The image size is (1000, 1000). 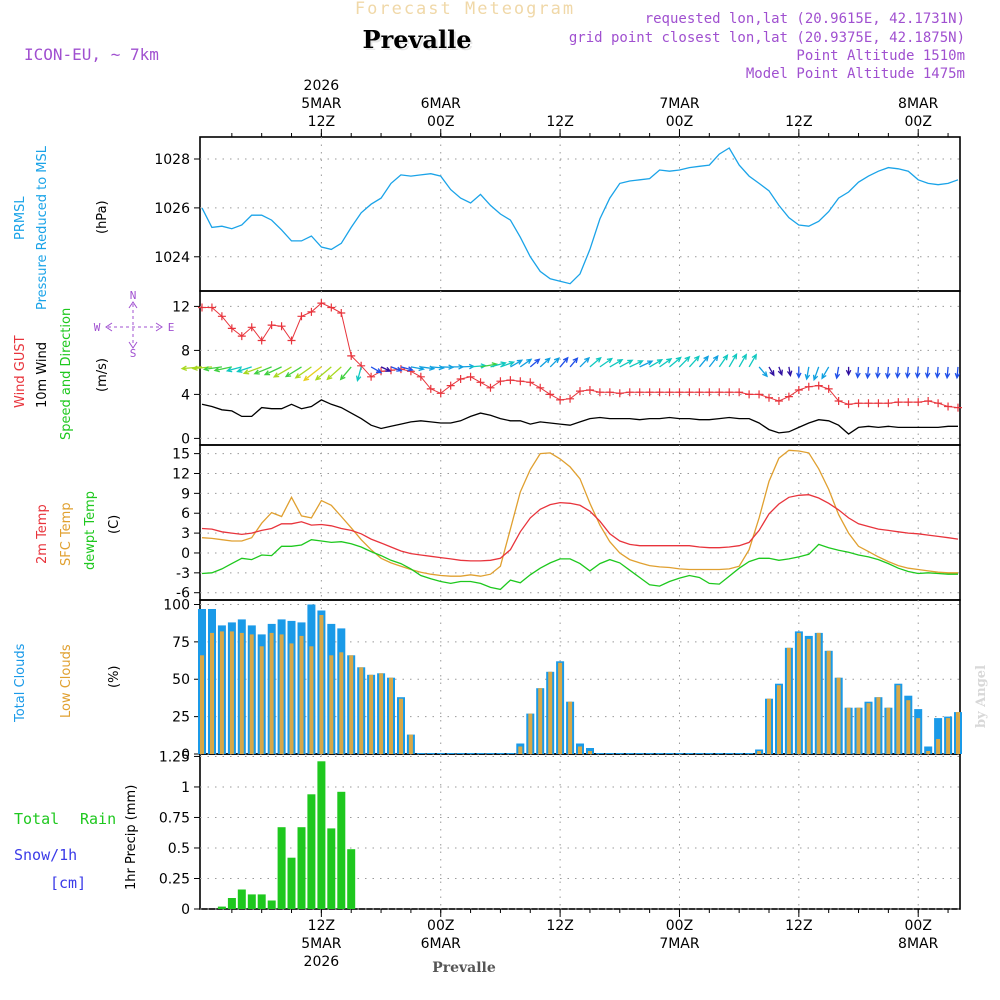 I want to click on total-cloud-label: Total Clouds, so click(x=20, y=683).